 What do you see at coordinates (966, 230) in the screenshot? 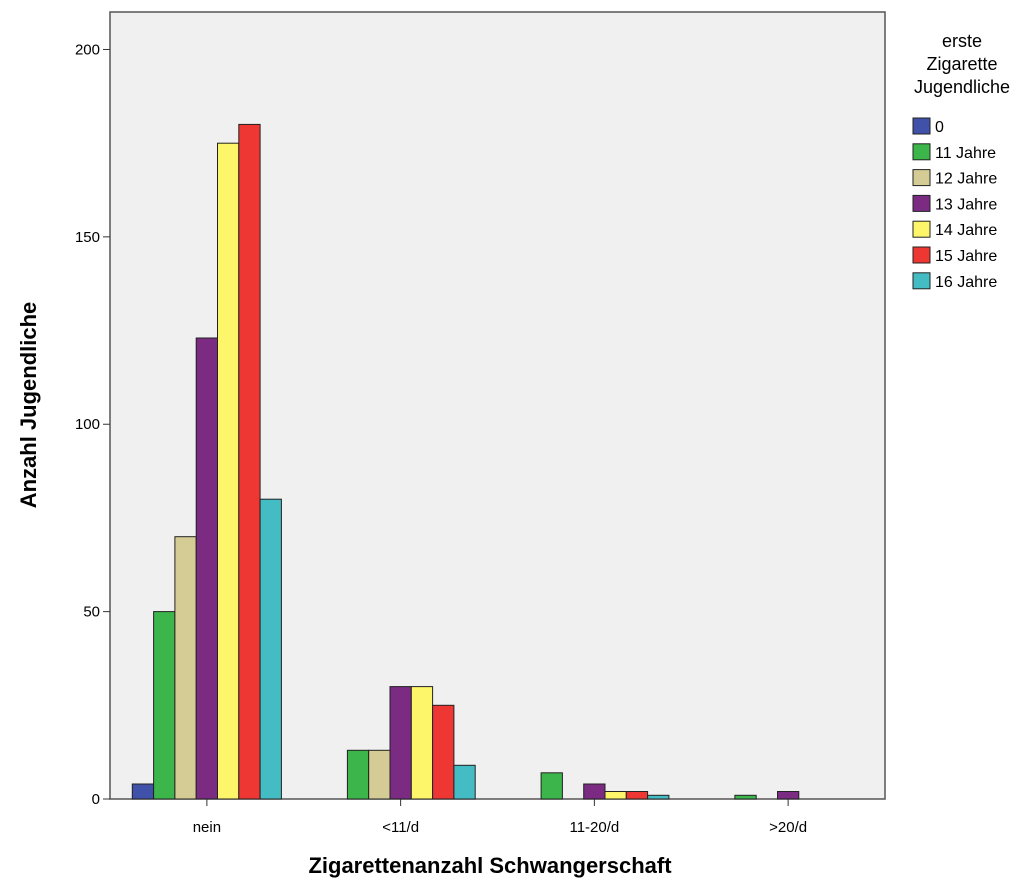
I see `legend-label: 14 Jahre` at bounding box center [966, 230].